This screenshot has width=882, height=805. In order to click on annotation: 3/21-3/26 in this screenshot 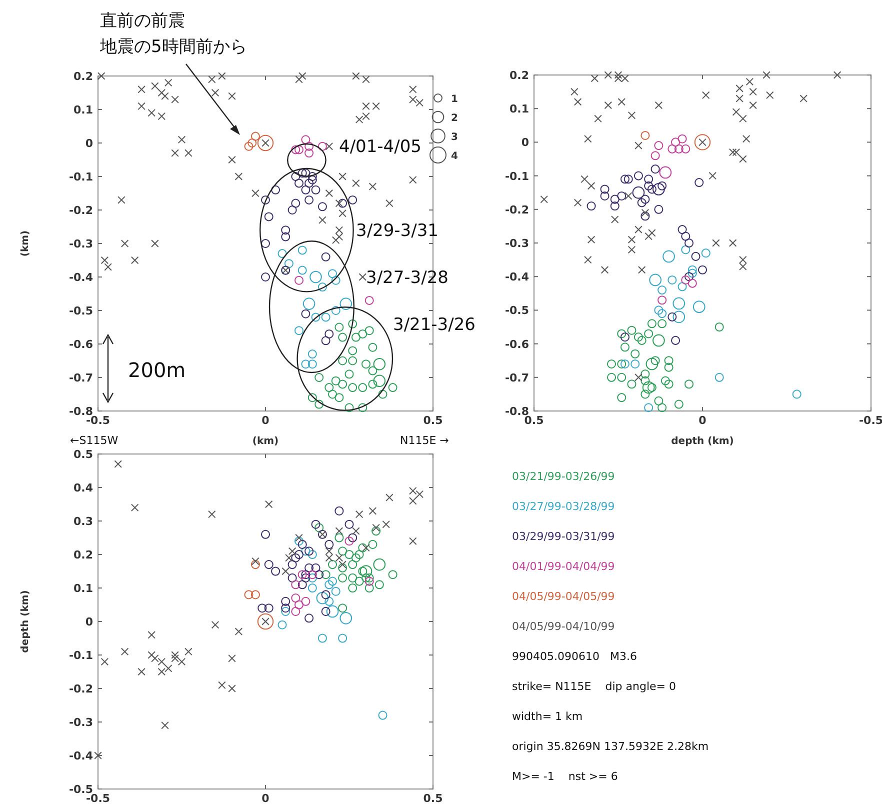, I will do `click(434, 325)`.